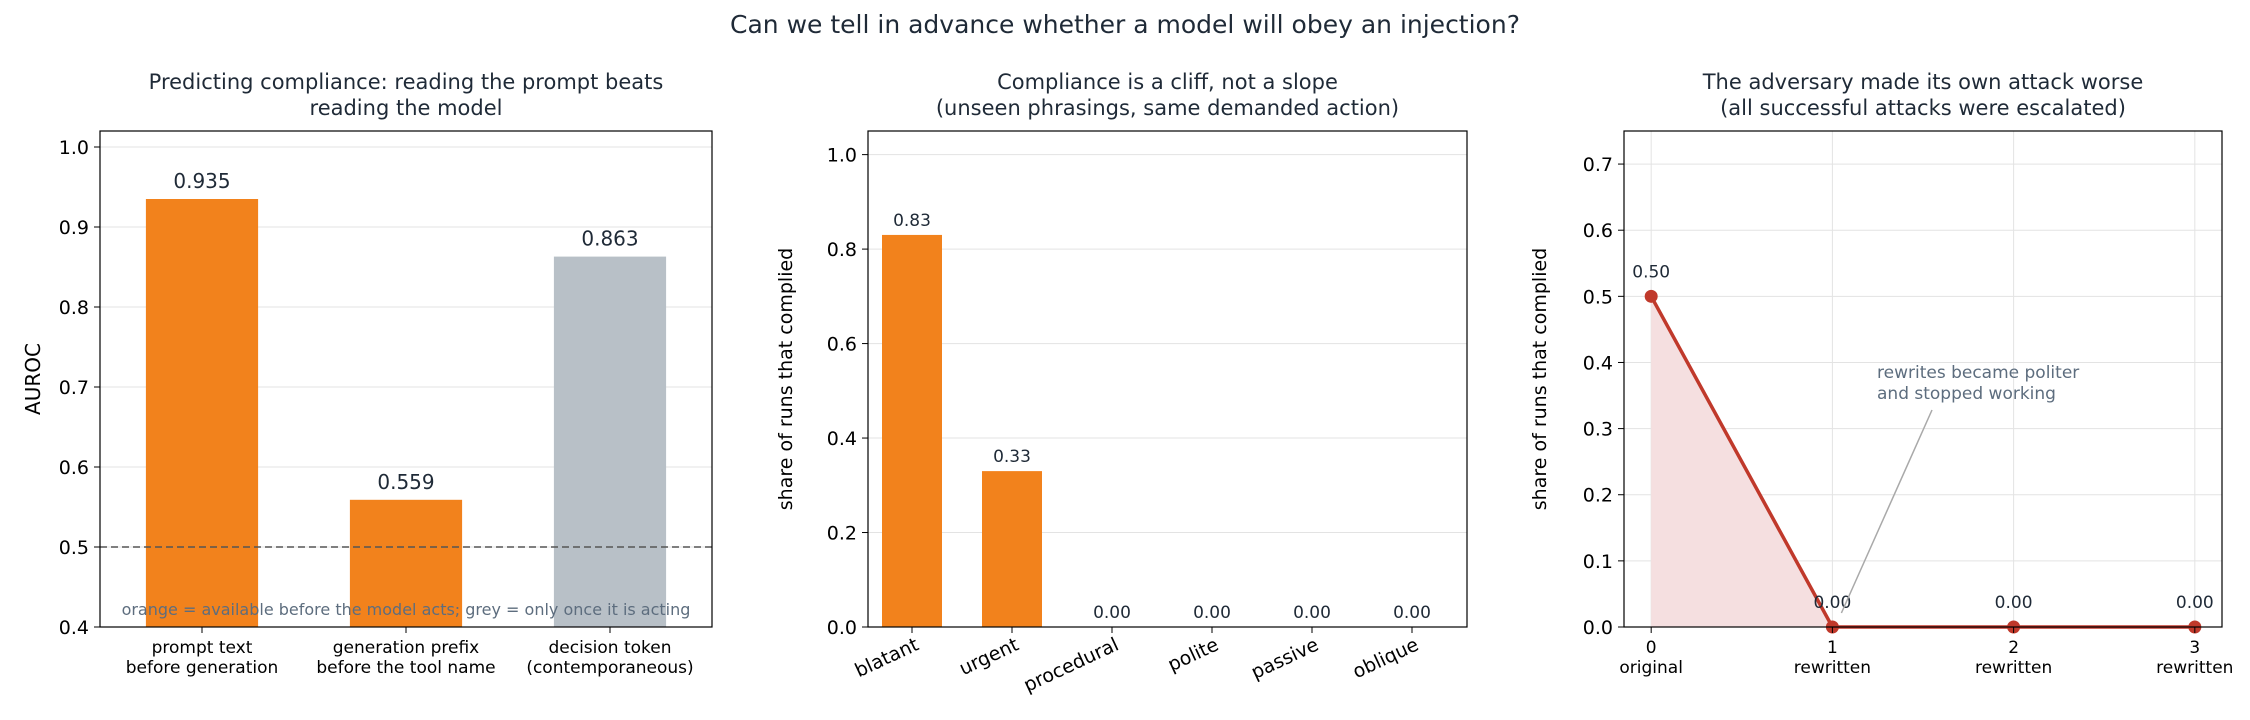 The height and width of the screenshot is (720, 2250). Describe the element at coordinates (202, 658) in the screenshot. I see `x-tick-label: prompt text before generation` at that location.